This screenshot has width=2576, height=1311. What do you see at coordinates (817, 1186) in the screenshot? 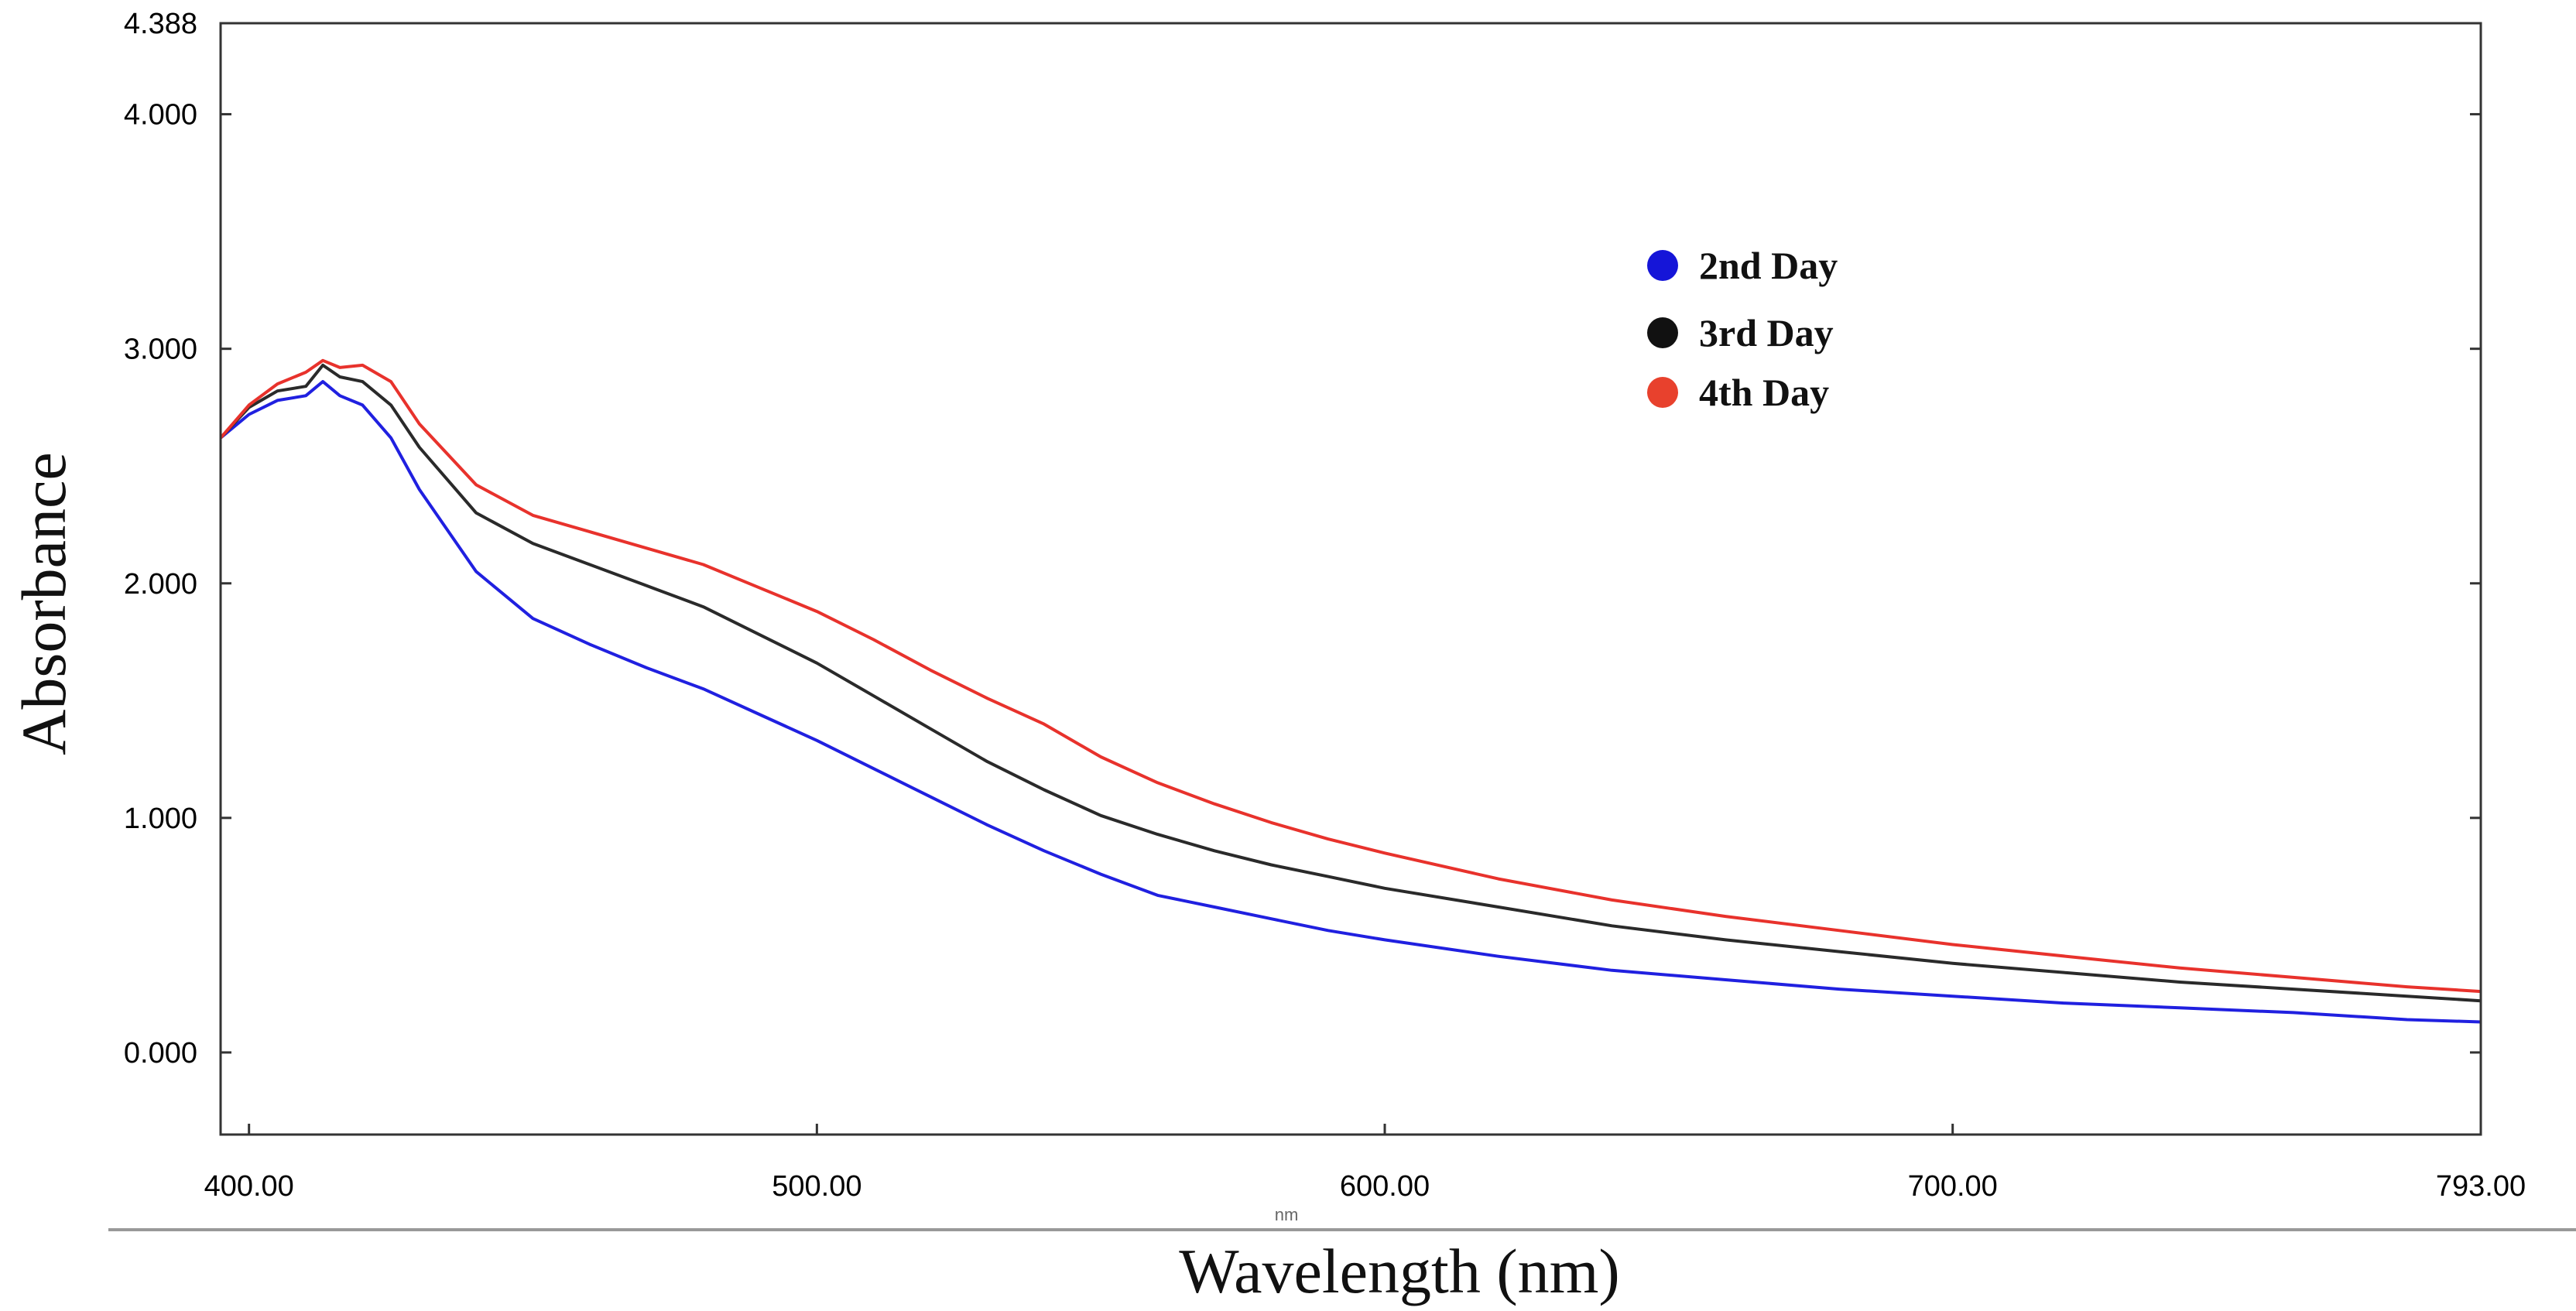
I see `x-tick-label: 500.00` at bounding box center [817, 1186].